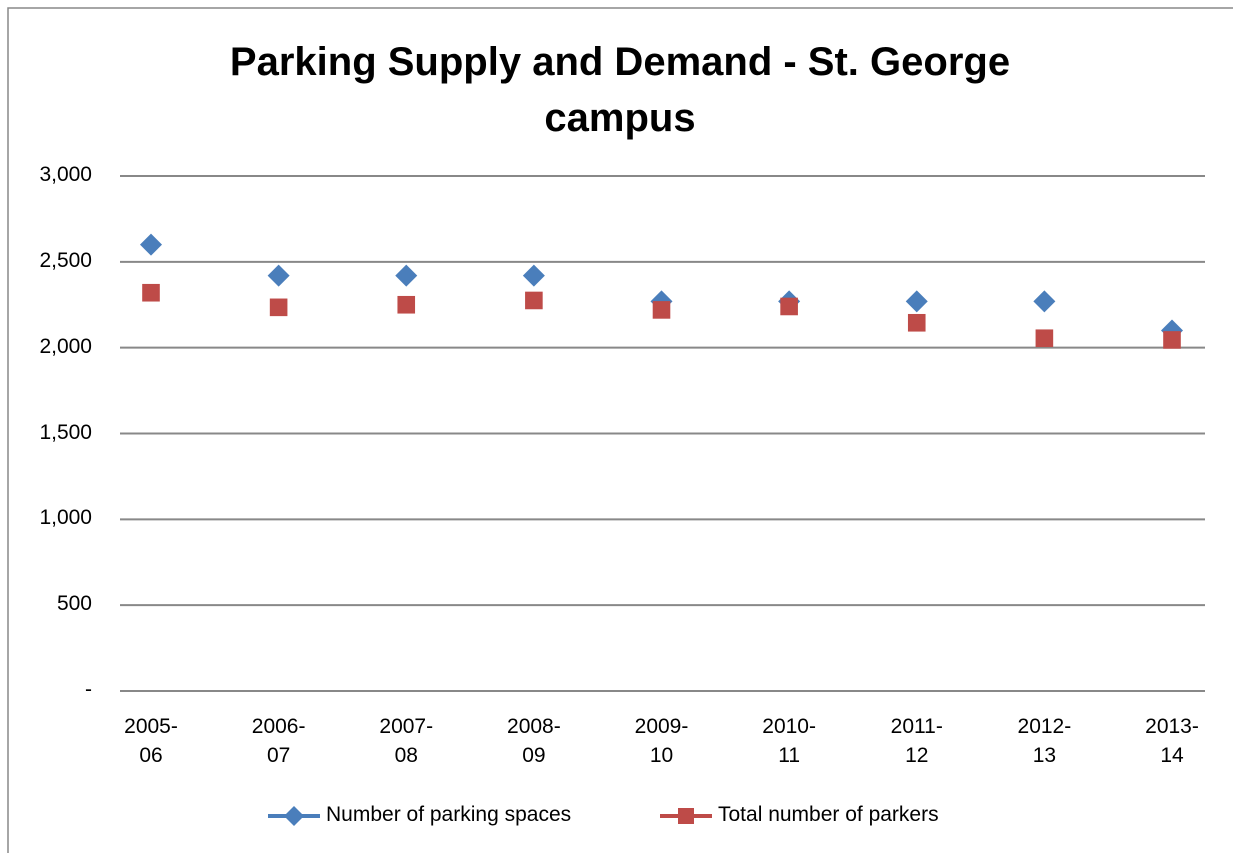 This screenshot has height=853, width=1233. I want to click on legend-label: Total number of parkers, so click(828, 814).